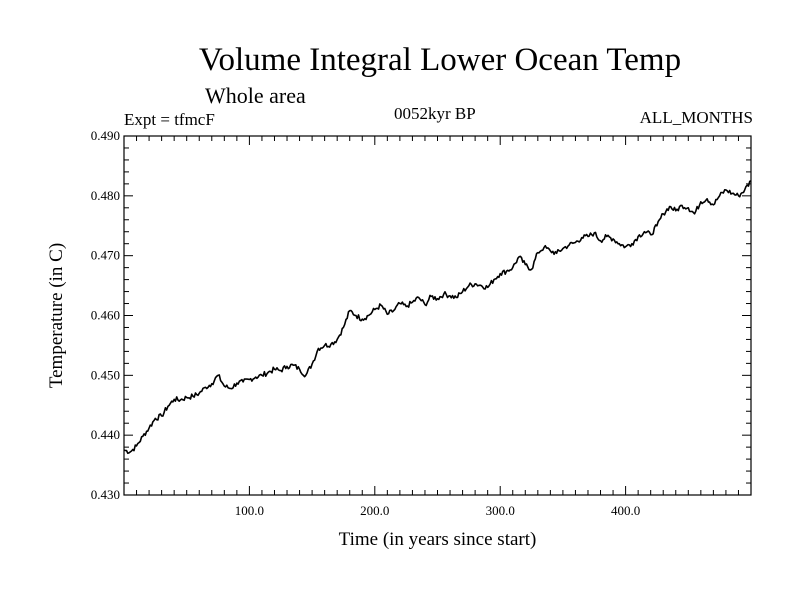 The width and height of the screenshot is (800, 600). I want to click on y-tick-label: 0.430, so click(105, 494).